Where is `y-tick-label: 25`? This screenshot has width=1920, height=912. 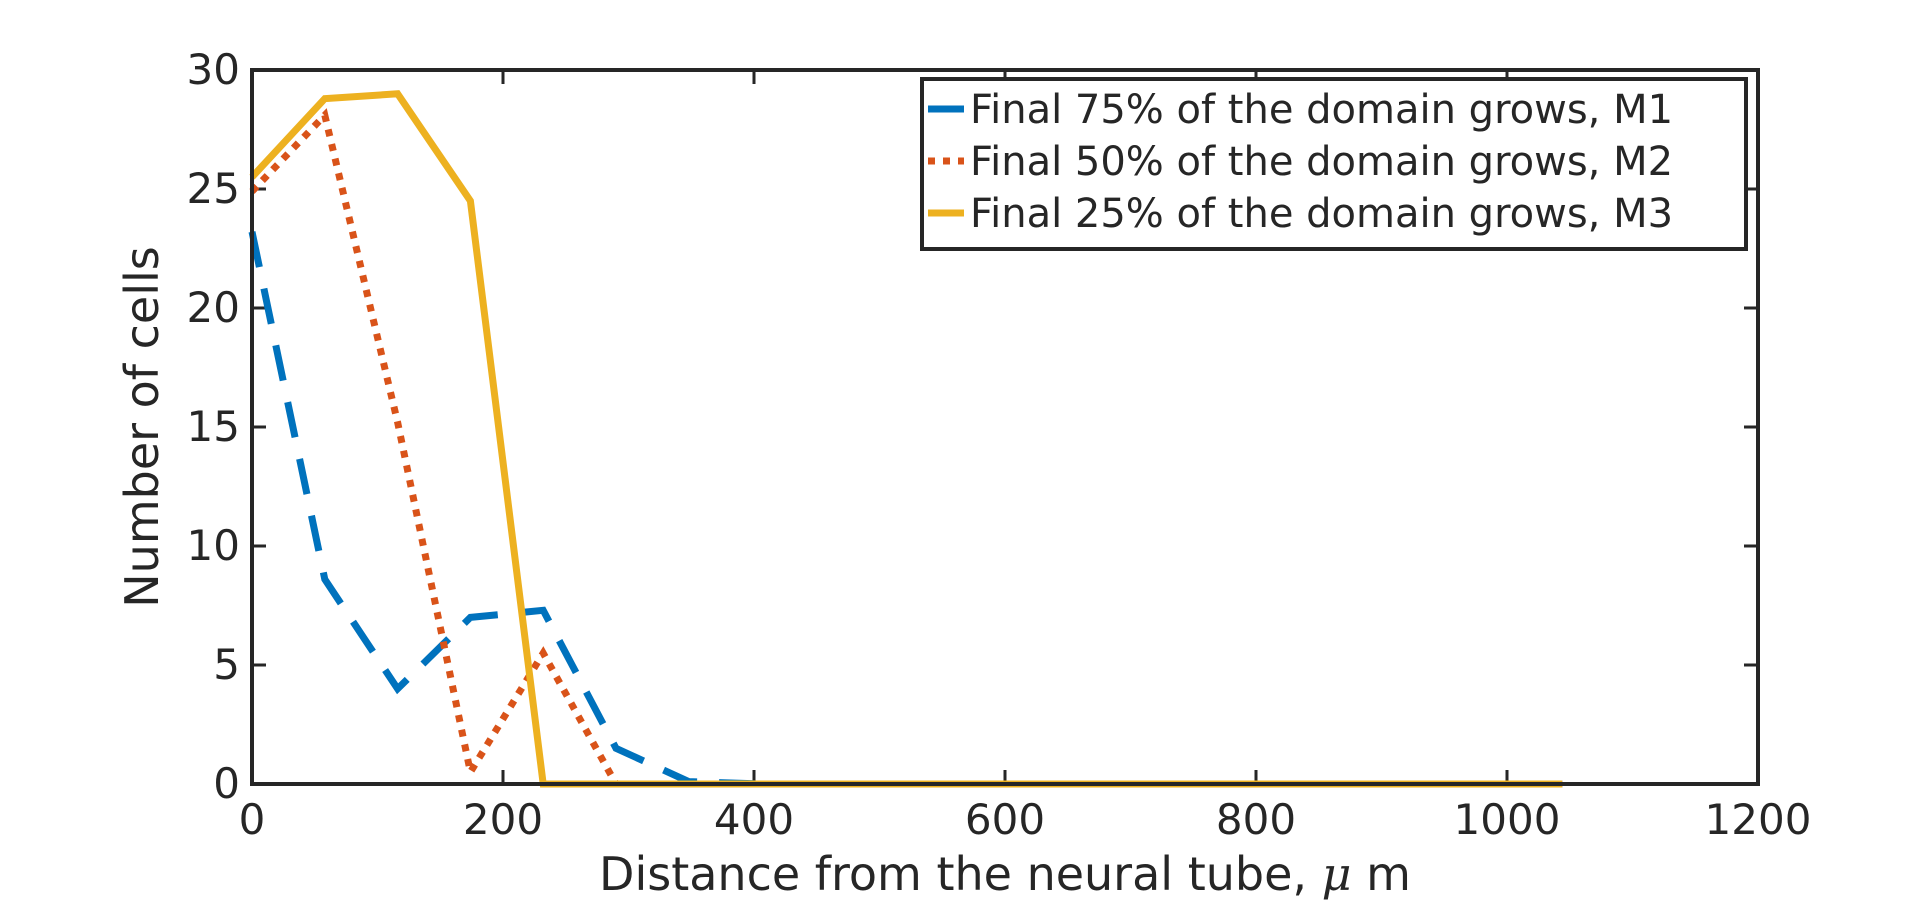
y-tick-label: 25 is located at coordinates (213, 188).